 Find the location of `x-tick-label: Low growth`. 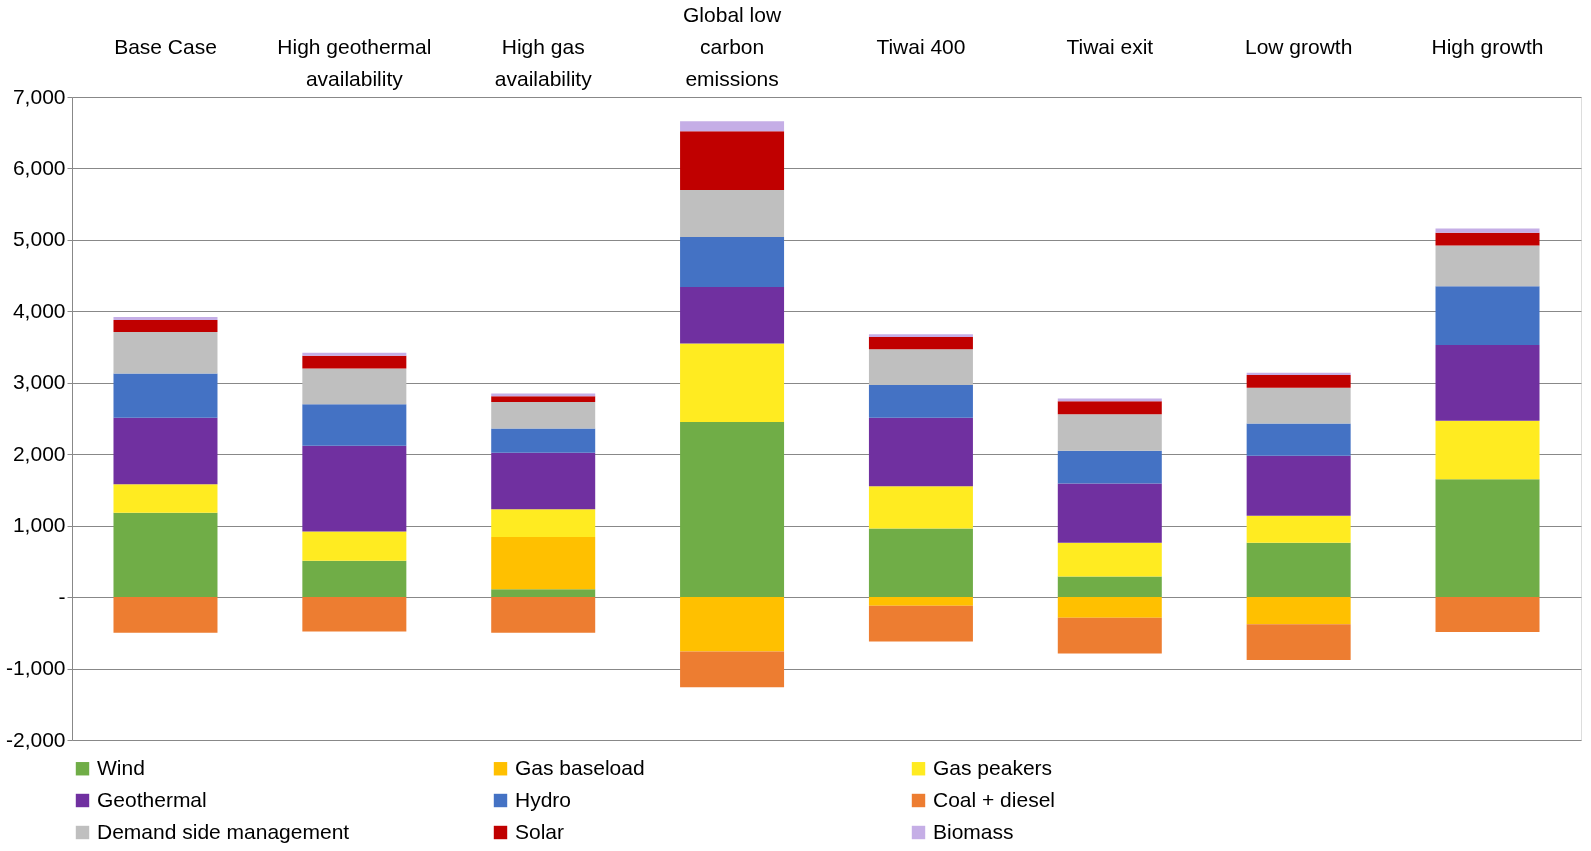

x-tick-label: Low growth is located at coordinates (1298, 46).